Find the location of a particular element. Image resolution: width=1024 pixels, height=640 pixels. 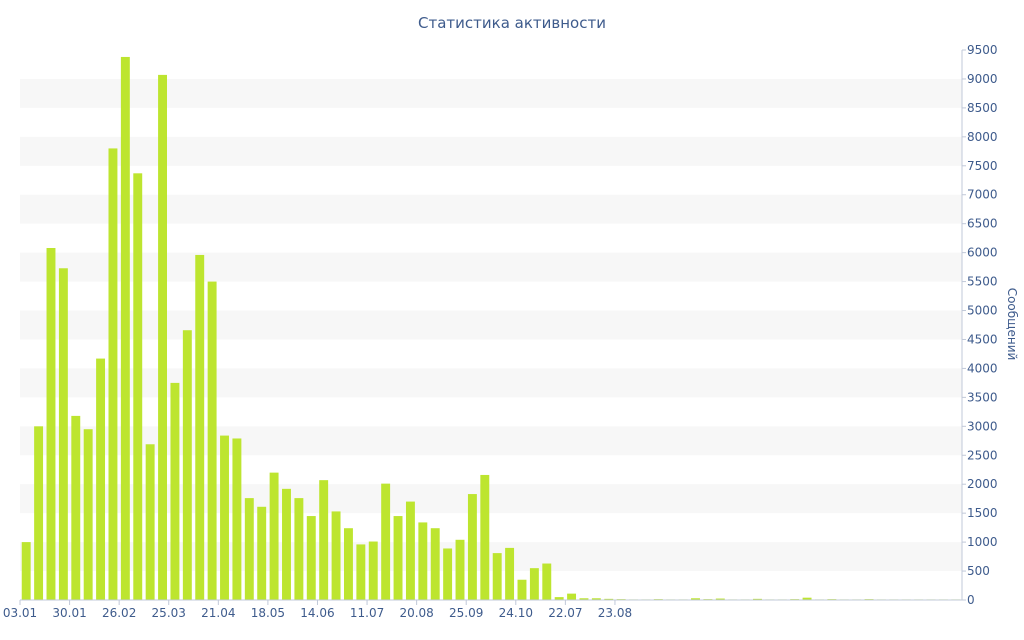

y-tick-label: 8500 is located at coordinates (982, 108).